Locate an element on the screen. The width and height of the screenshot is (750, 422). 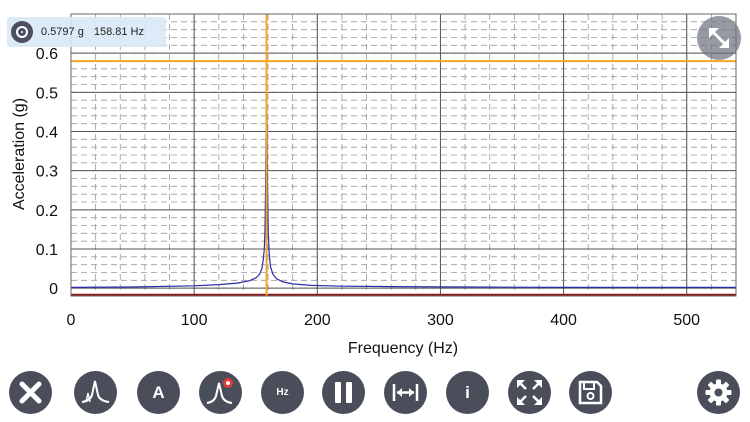
x-tick-label: 100 is located at coordinates (194, 320).